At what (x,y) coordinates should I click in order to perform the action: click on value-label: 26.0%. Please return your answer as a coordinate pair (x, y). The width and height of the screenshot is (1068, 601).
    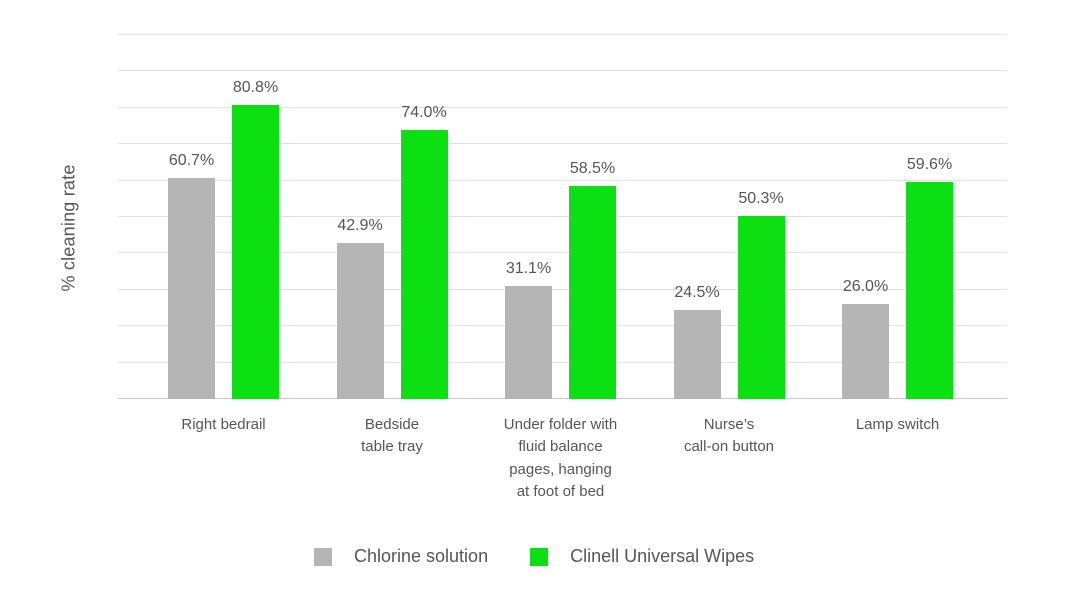
    Looking at the image, I should click on (865, 287).